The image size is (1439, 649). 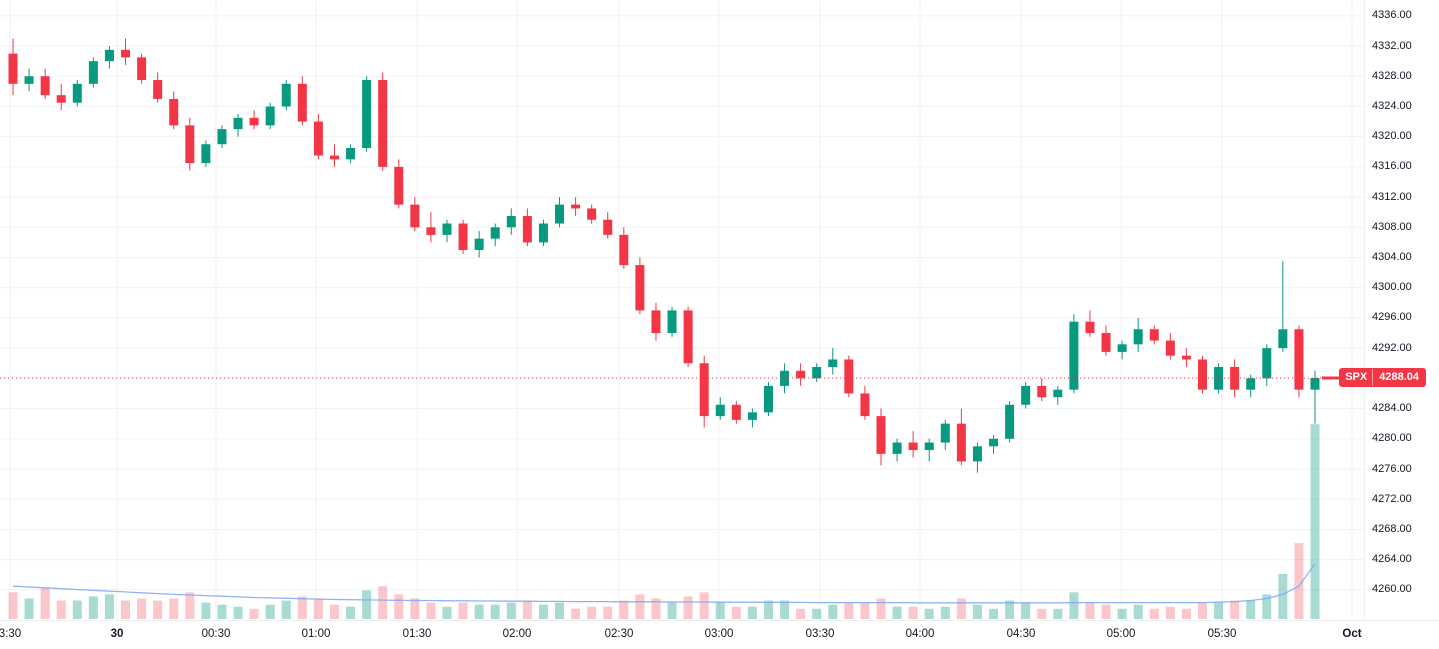 I want to click on price-tick-label: 4284.00, so click(x=1392, y=408).